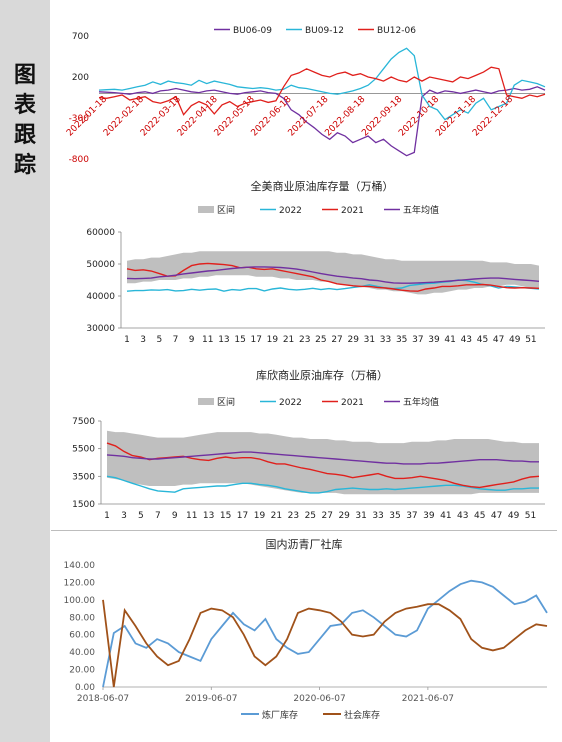  What do you see at coordinates (127, 340) in the screenshot?
I see `x-tick-label: 1` at bounding box center [127, 340].